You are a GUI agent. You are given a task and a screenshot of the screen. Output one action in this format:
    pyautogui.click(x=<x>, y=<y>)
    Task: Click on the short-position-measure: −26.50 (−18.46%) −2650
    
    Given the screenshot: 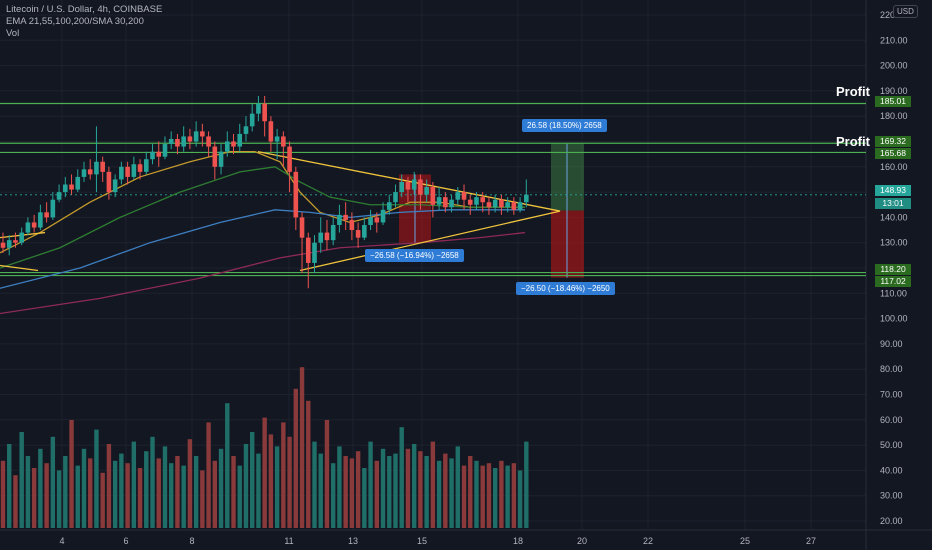 What is the action you would take?
    pyautogui.click(x=565, y=288)
    